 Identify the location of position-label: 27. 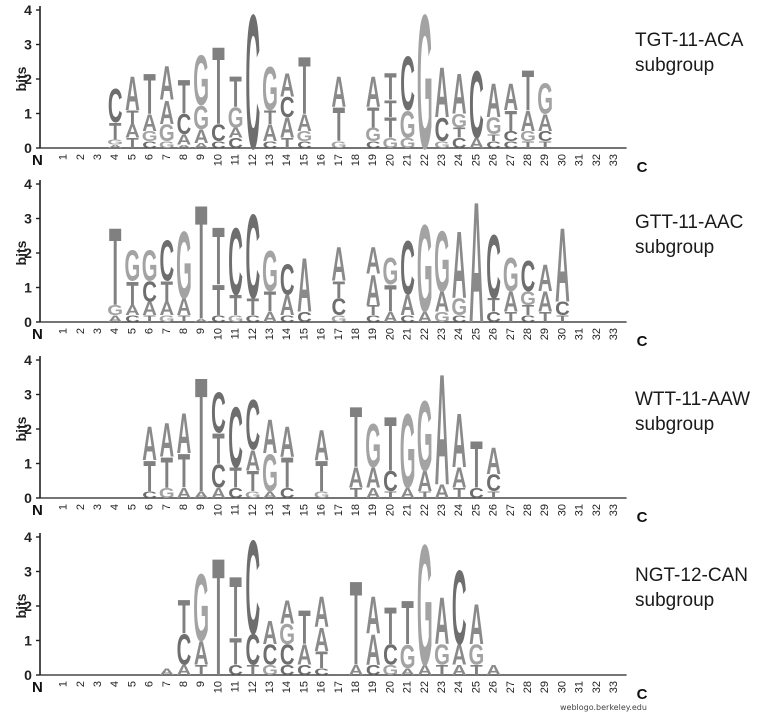
(511, 160).